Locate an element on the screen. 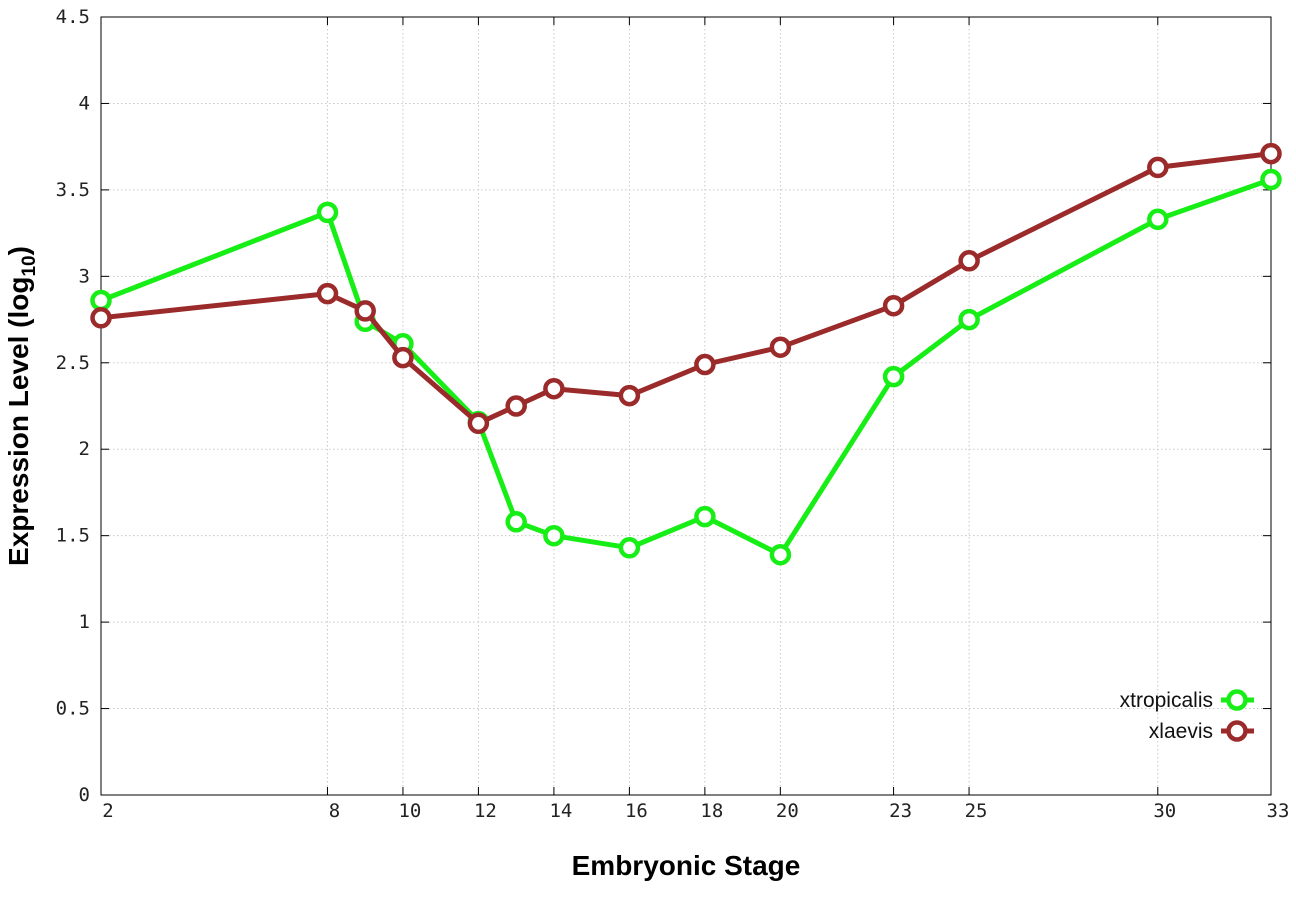  legend: xtropicalis xlaevis is located at coordinates (1187, 716).